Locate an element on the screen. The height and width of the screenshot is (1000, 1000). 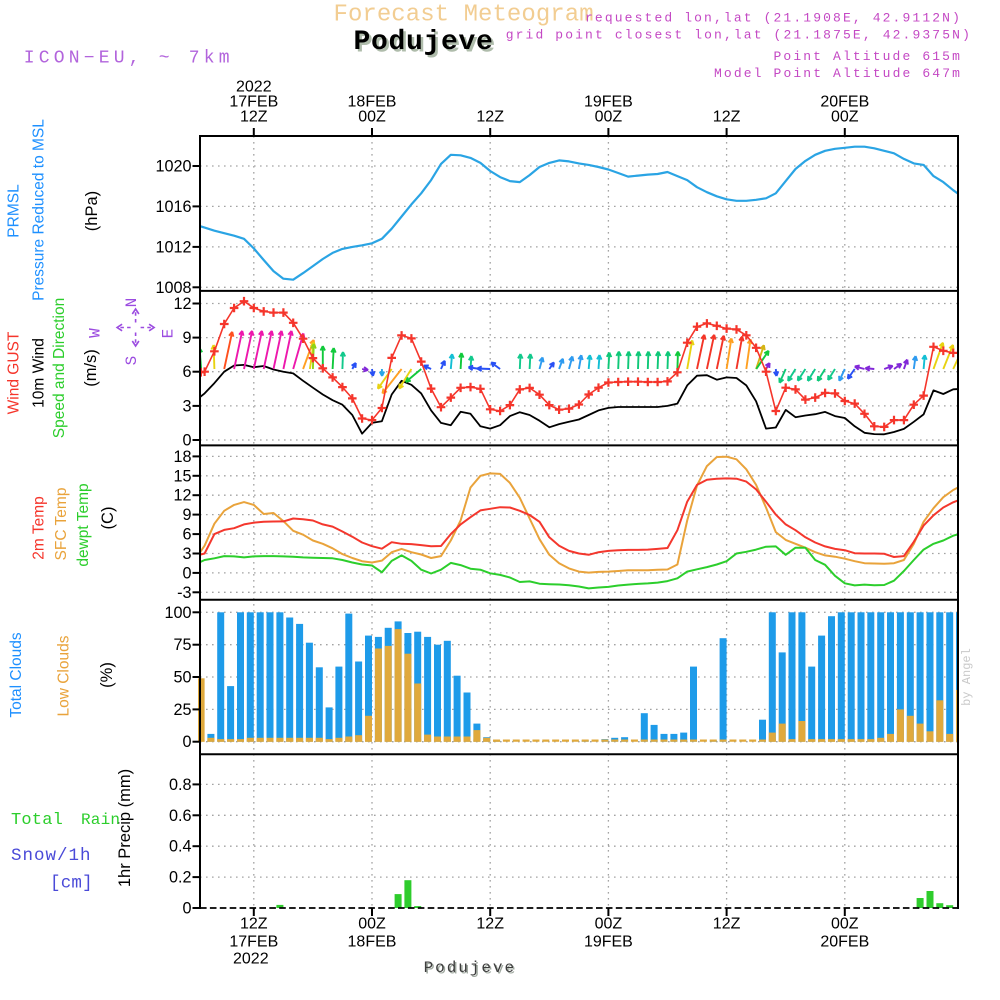
svg-text: S is located at coordinates (132, 361).